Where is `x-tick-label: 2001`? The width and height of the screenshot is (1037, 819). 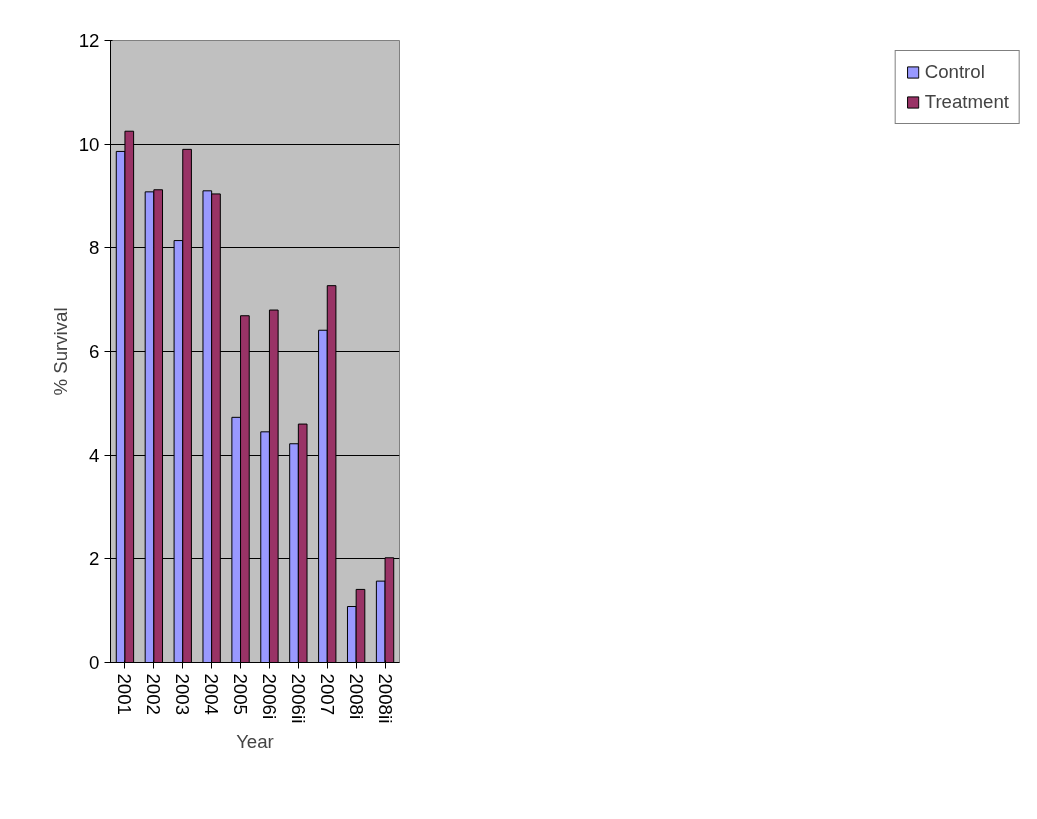 x-tick-label: 2001 is located at coordinates (125, 694).